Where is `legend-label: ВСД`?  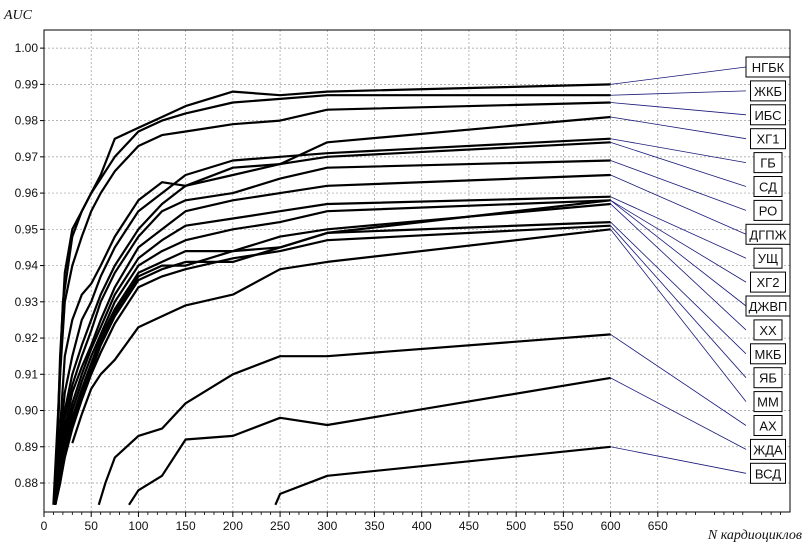
legend-label: ВСД is located at coordinates (768, 473).